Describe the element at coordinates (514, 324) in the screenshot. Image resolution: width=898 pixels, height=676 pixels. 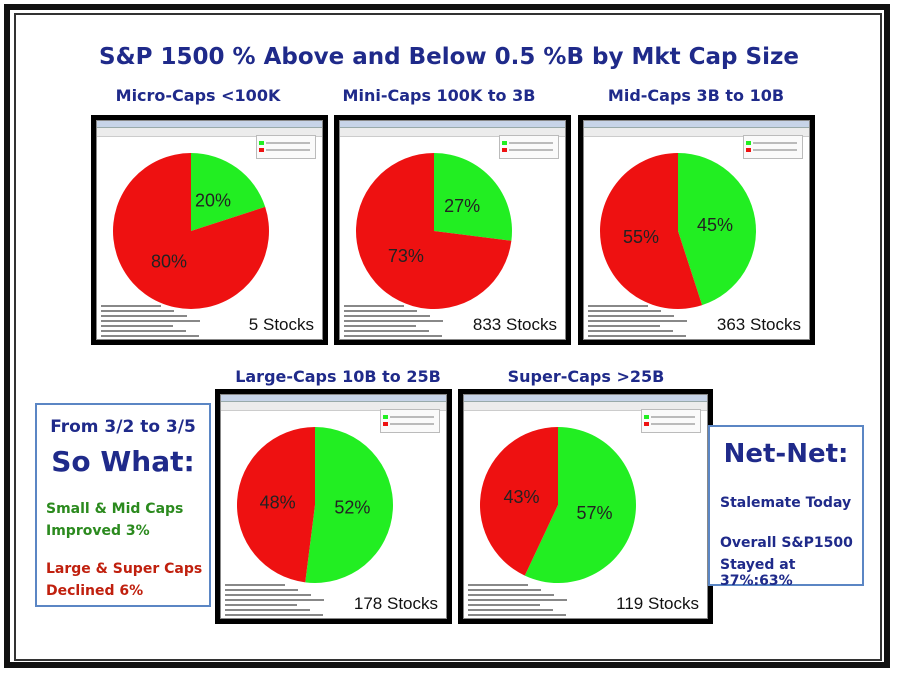
I see `stock-count: 833 Stocks` at that location.